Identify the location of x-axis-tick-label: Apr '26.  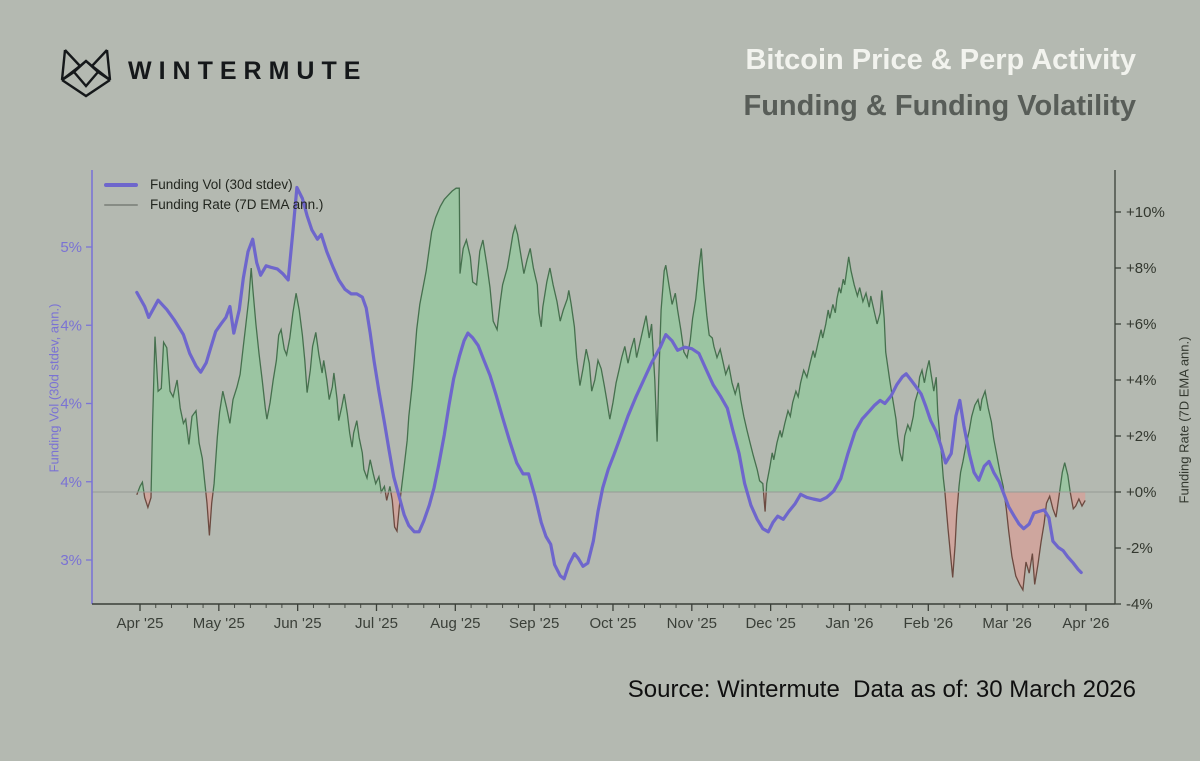
(1085, 623).